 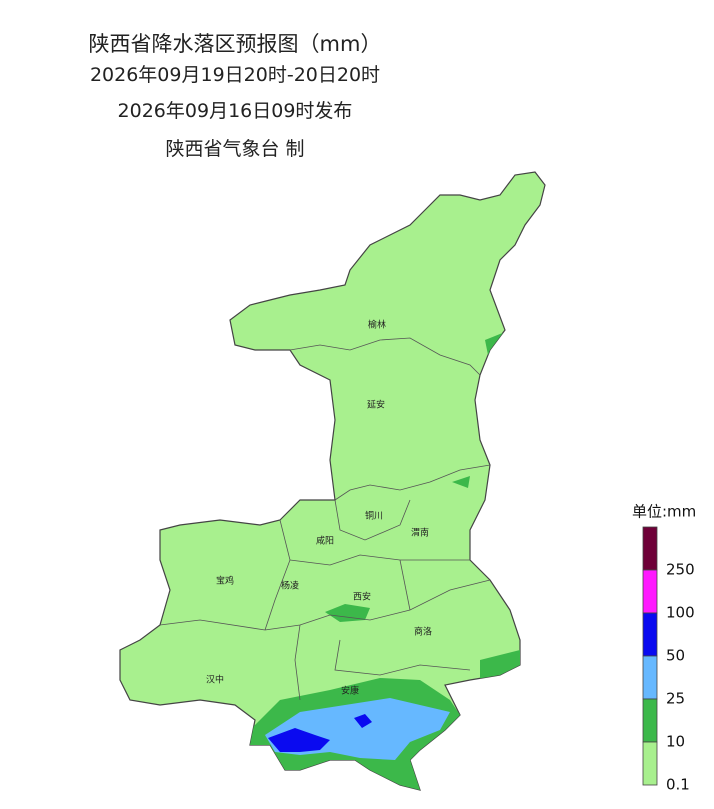 I want to click on city-label: 西安, so click(x=362, y=597).